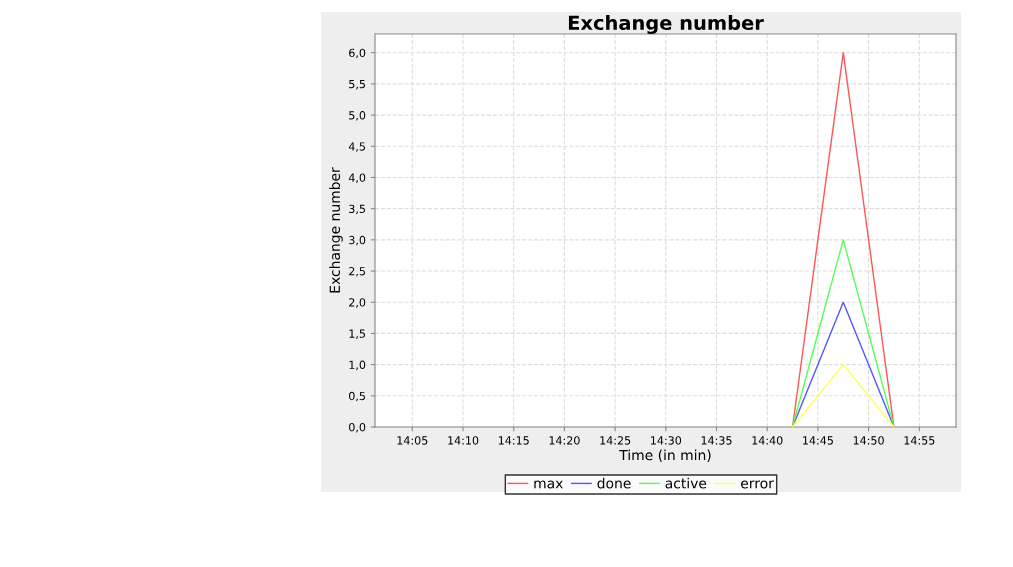  I want to click on y-tick-label: 4,5, so click(356, 147).